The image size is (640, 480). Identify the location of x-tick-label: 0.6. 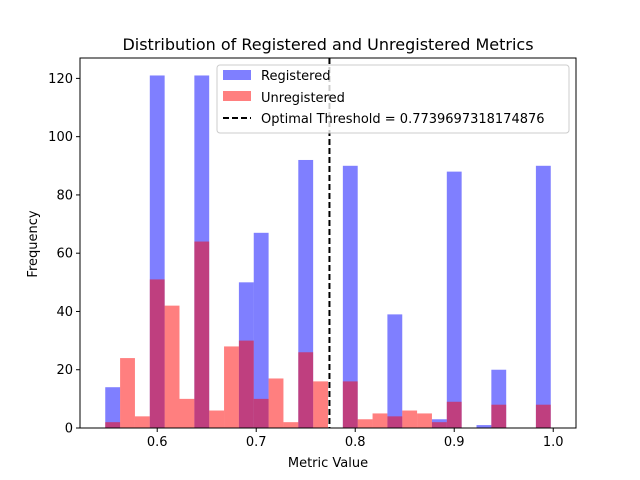
(157, 442).